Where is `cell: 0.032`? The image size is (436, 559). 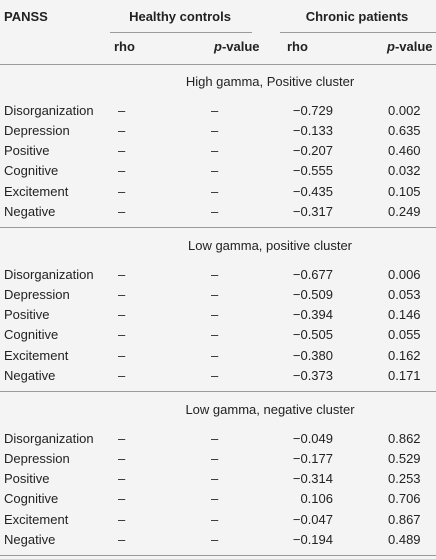 cell: 0.032 is located at coordinates (404, 171).